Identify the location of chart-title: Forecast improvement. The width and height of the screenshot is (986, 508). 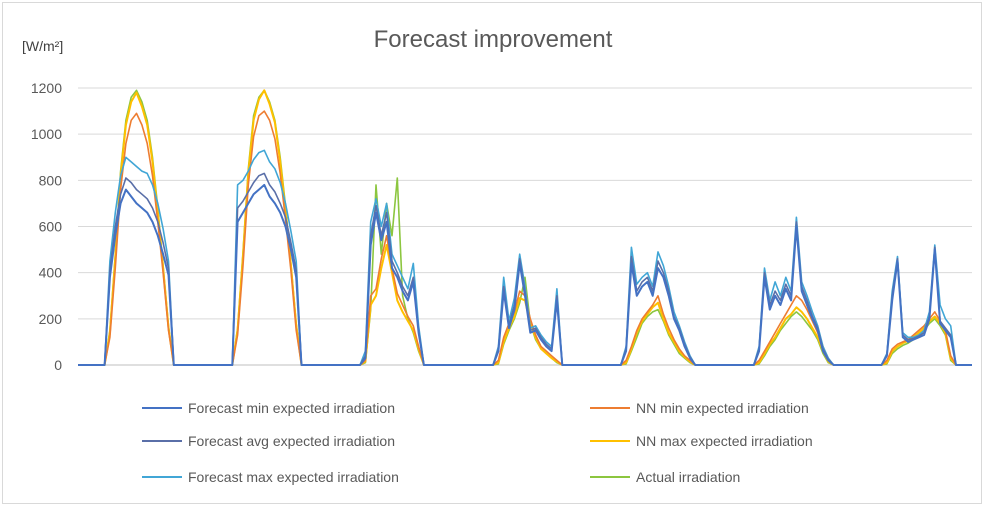
(493, 39).